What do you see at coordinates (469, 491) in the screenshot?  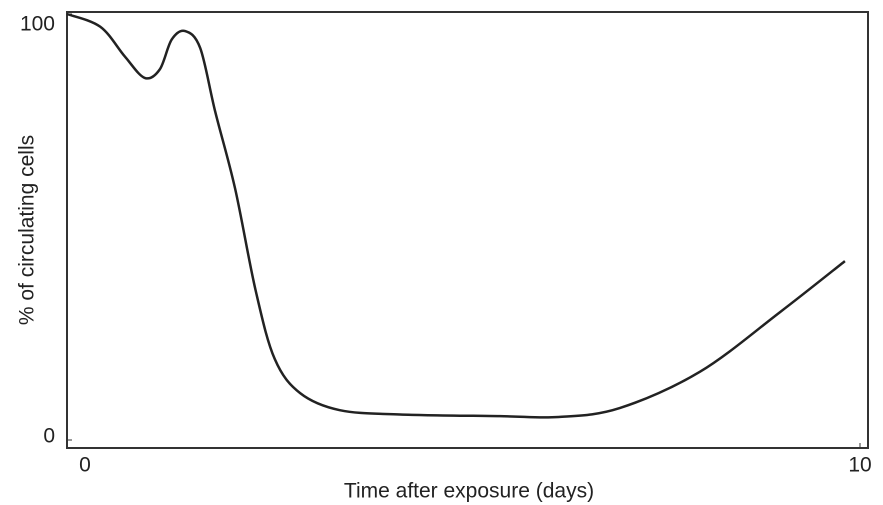 I see `x-axis-label: Time after exposure (days)` at bounding box center [469, 491].